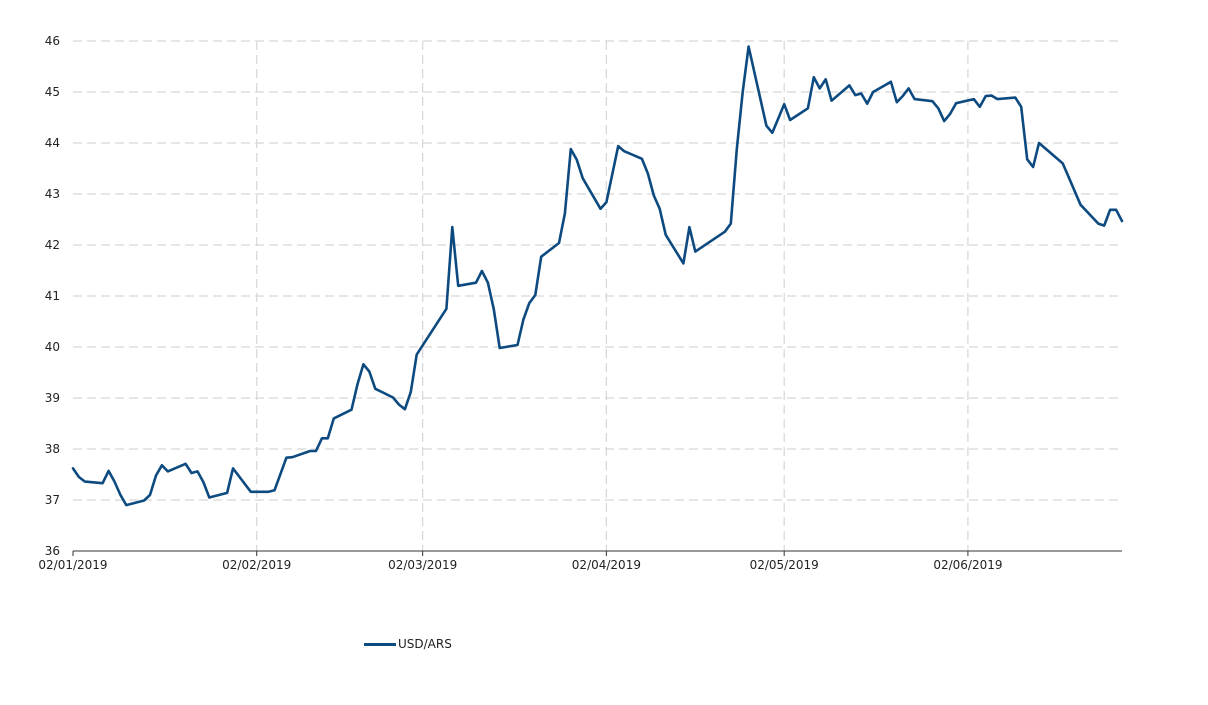 This screenshot has width=1208, height=705. Describe the element at coordinates (72, 565) in the screenshot. I see `x-tick-label-0: 02/01/2019` at that location.